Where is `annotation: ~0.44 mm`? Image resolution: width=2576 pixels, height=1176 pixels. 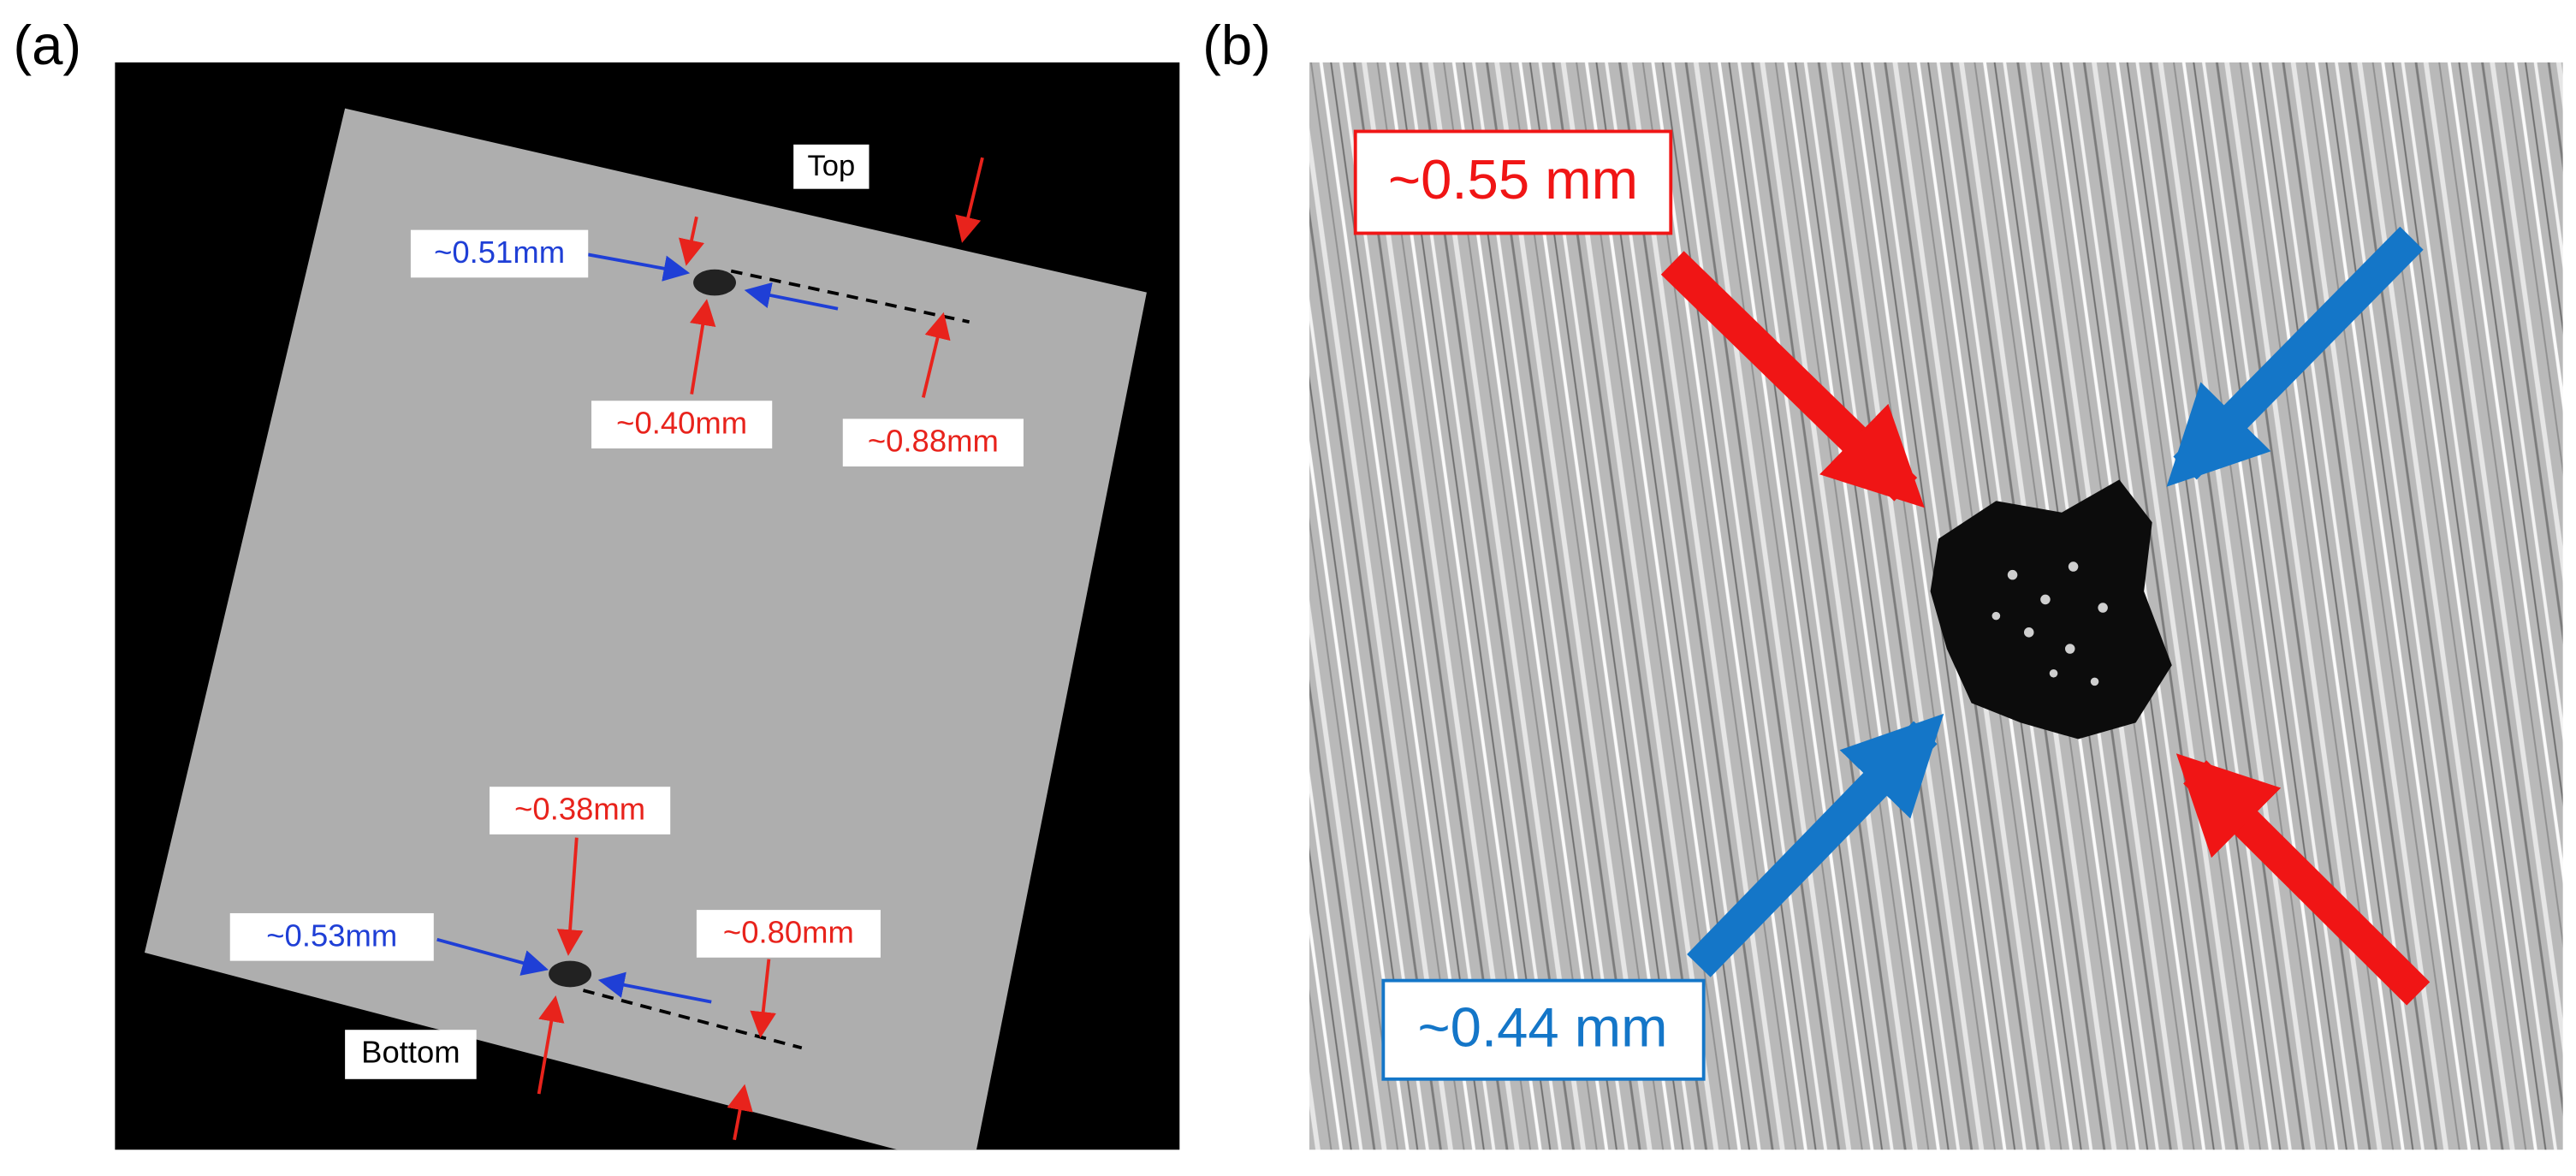
annotation: ~0.44 mm is located at coordinates (1543, 1026).